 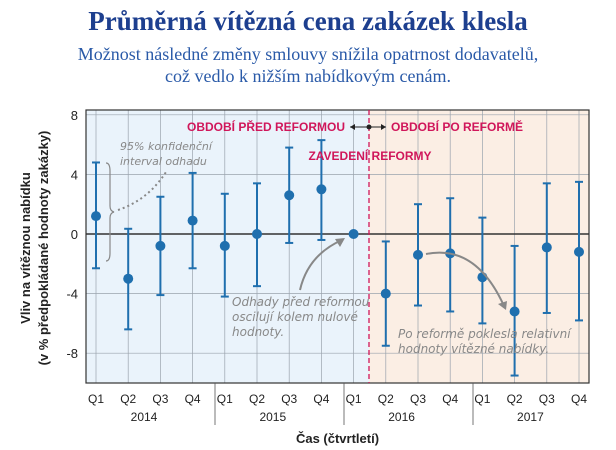 I want to click on y-tick-label: 8, so click(x=74, y=115).